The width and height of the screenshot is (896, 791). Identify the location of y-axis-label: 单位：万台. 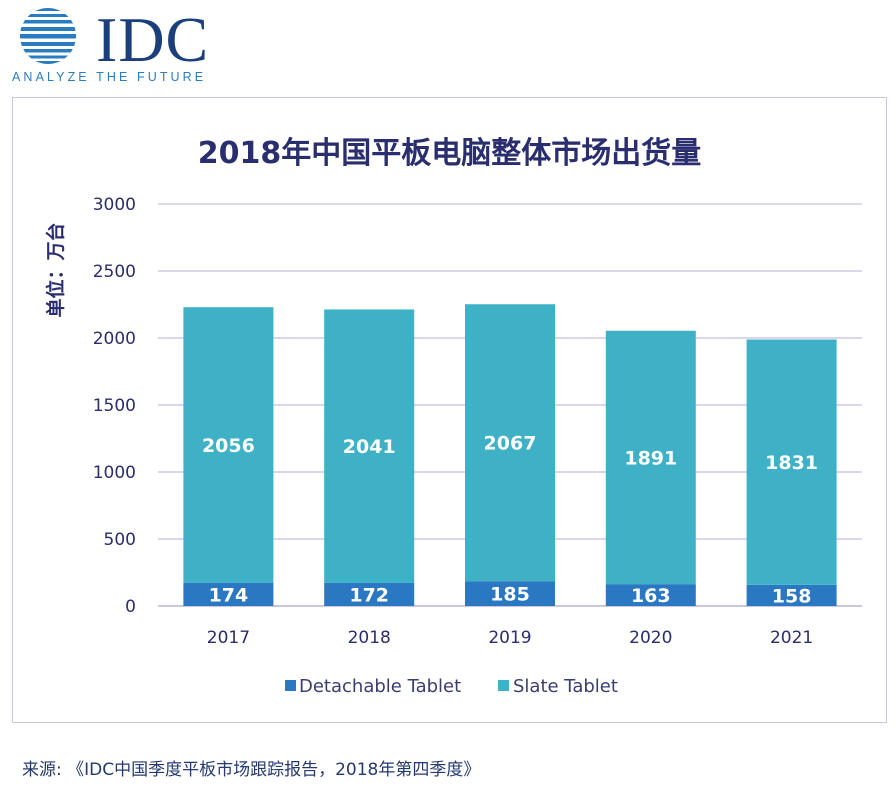
(55, 269).